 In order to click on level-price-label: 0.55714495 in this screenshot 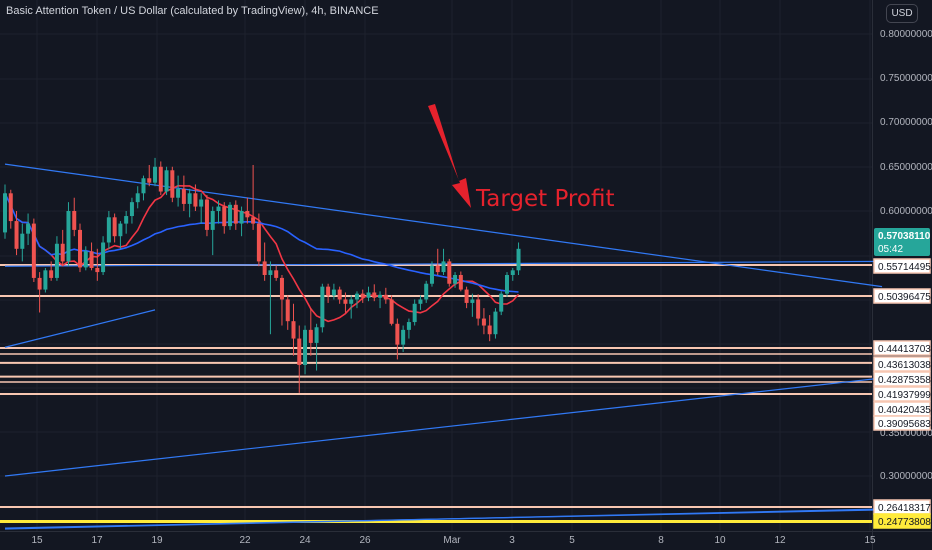, I will do `click(904, 267)`.